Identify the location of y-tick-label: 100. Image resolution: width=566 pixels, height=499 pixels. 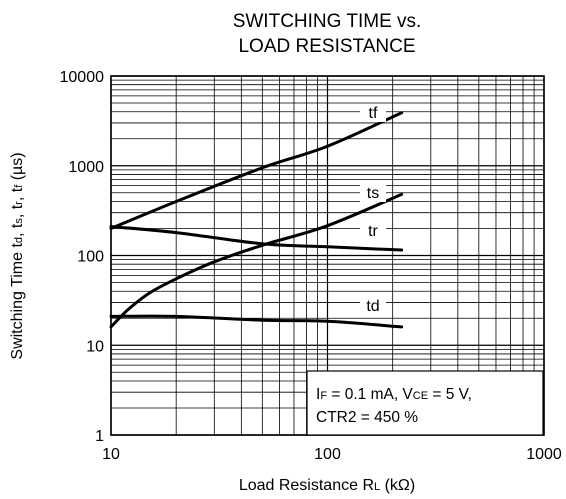
(90, 257).